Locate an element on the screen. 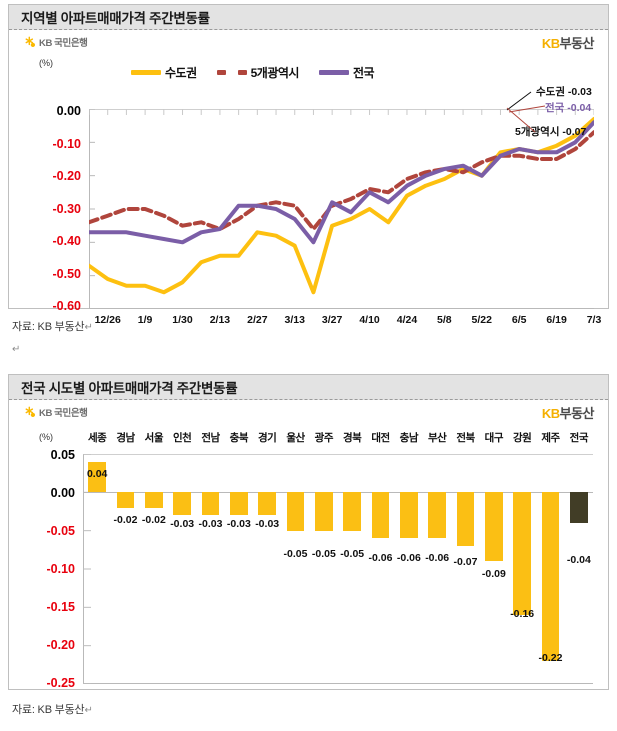 This screenshot has width=617, height=731. bar-ytick-0: 0.05 is located at coordinates (62, 455).